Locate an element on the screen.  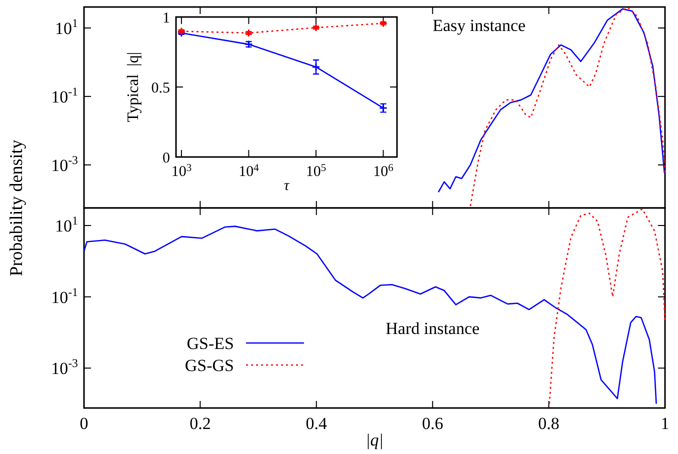
legend-label: GS-ES is located at coordinates (210, 343).